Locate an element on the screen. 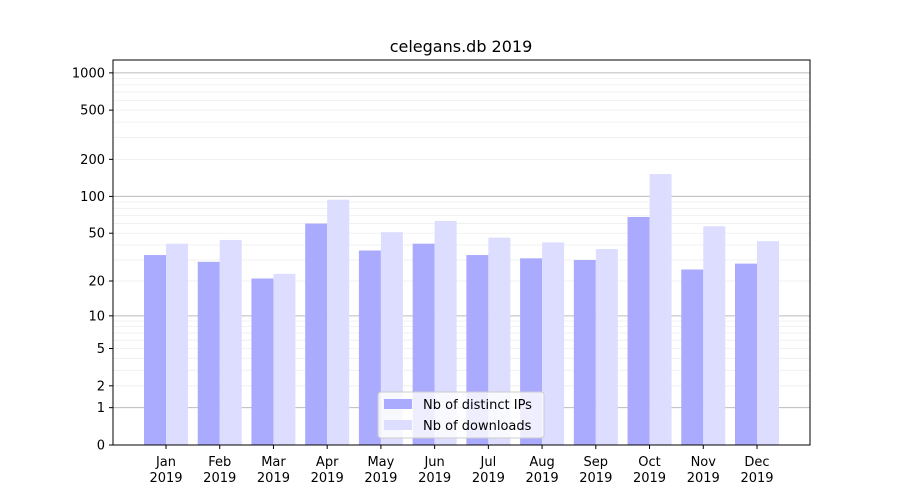 Image resolution: width=900 pixels, height=504 pixels. legend-label: Nb of downloads is located at coordinates (477, 426).